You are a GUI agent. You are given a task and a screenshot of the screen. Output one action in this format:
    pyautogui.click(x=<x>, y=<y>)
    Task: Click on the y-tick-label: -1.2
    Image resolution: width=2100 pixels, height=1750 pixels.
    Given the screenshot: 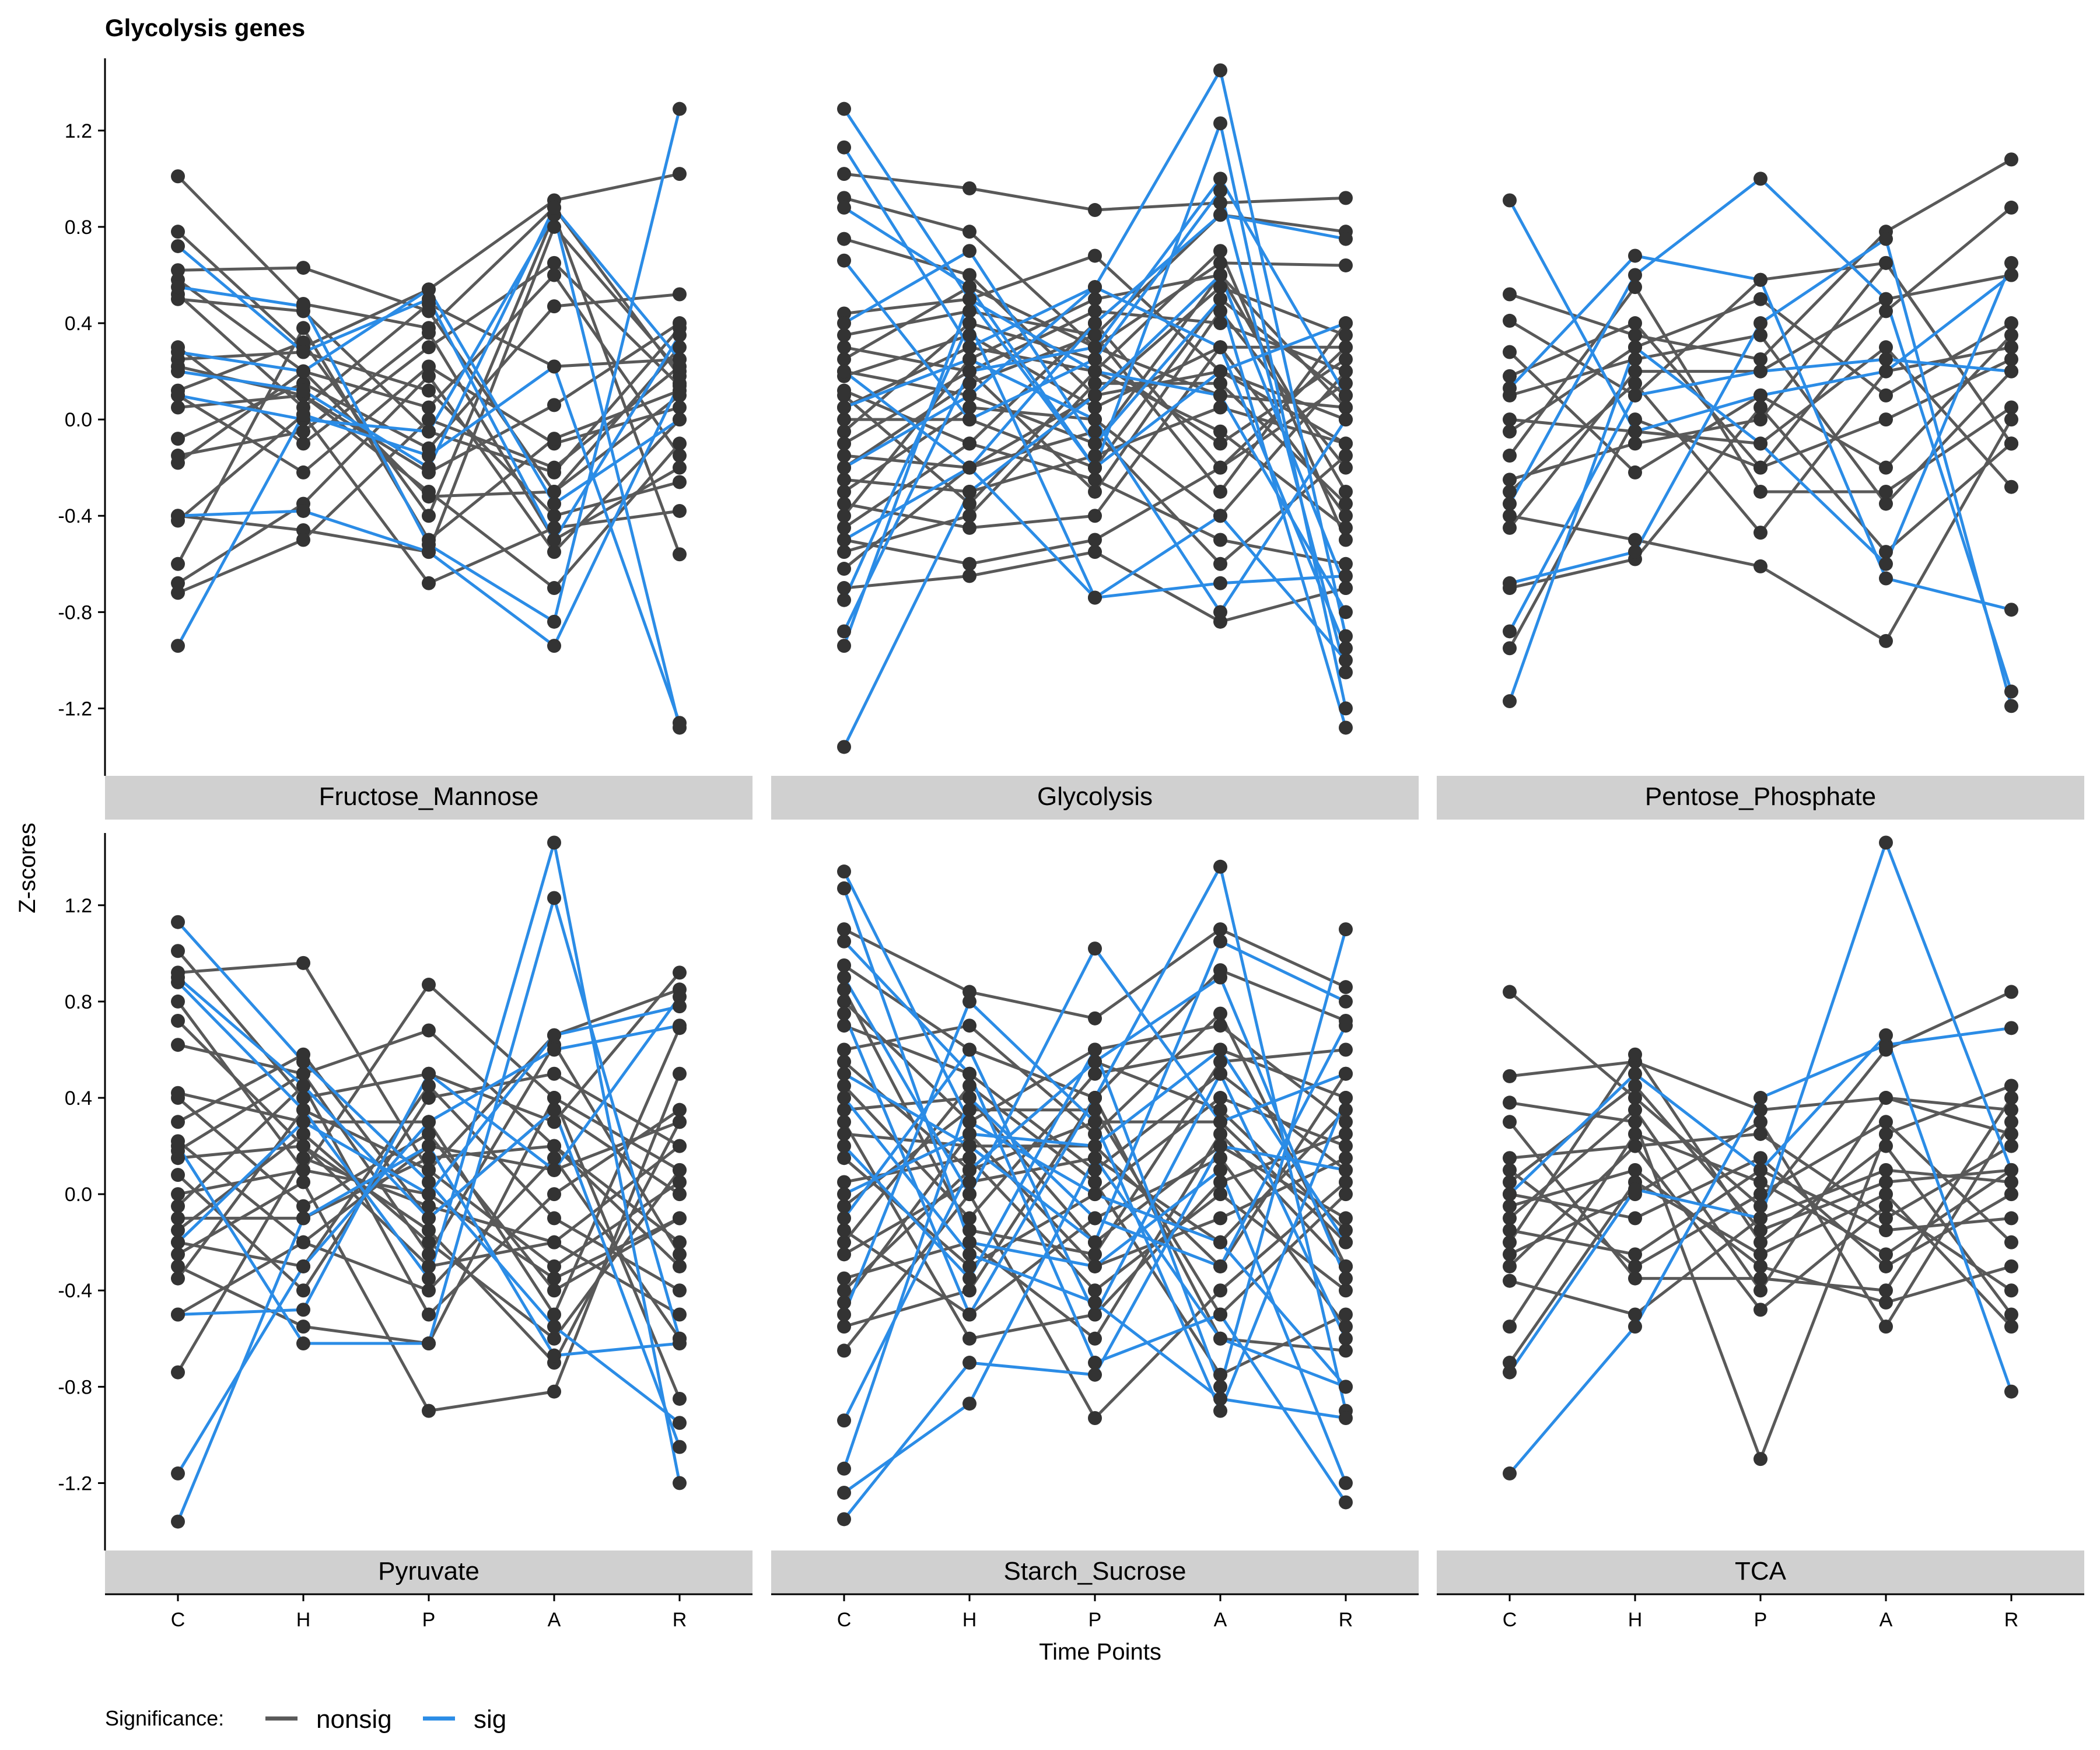 What is the action you would take?
    pyautogui.click(x=75, y=1483)
    